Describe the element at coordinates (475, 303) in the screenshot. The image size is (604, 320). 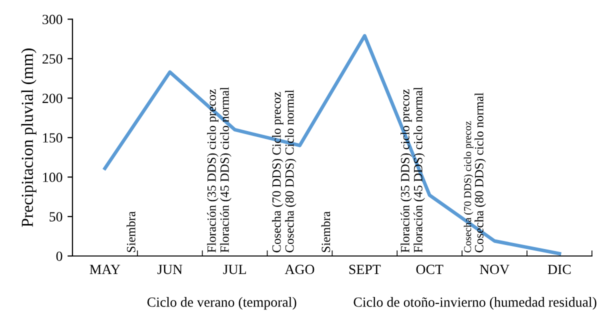
I see `text: Ciclo de otoño-invierno (humedad residual)` at that location.